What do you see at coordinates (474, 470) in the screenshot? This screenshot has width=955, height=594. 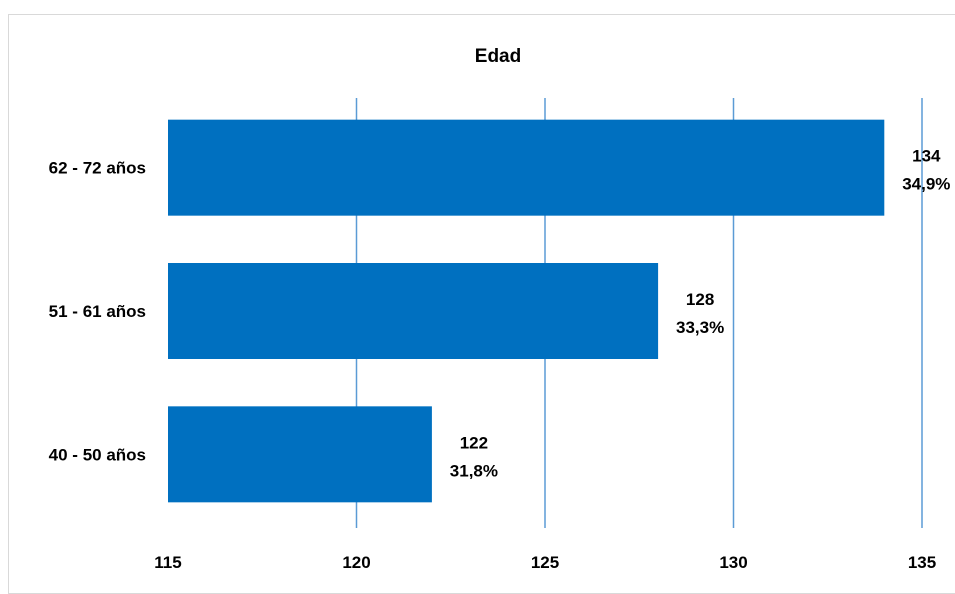 I see `data-label-percent-2: 31,8%` at bounding box center [474, 470].